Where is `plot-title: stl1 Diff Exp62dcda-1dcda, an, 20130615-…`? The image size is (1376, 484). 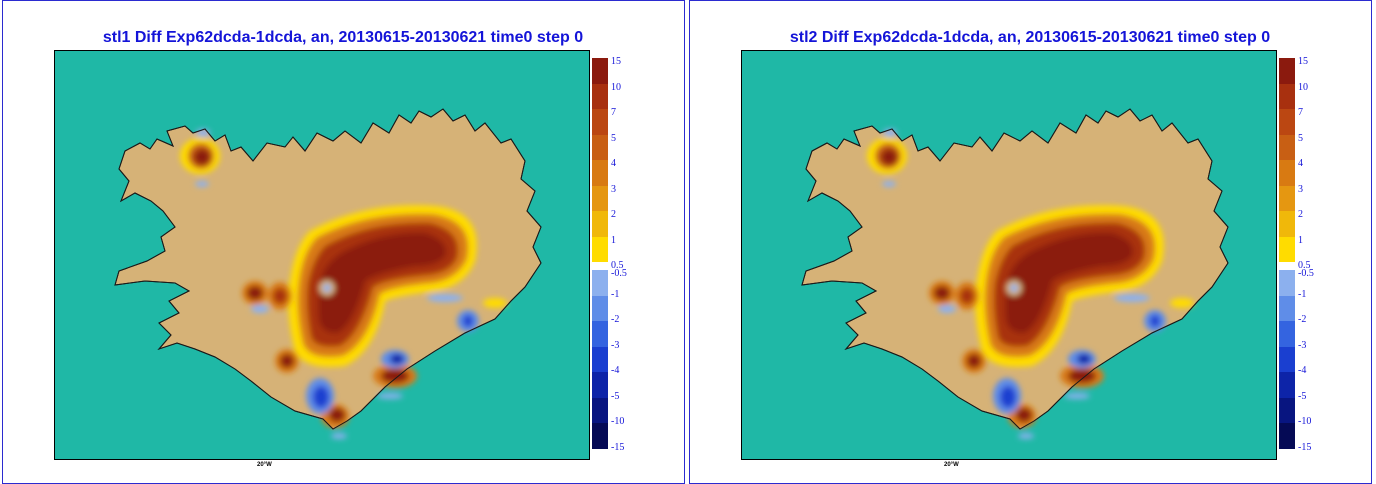 plot-title: stl1 Diff Exp62dcda-1dcda, an, 20130615-… is located at coordinates (343, 37).